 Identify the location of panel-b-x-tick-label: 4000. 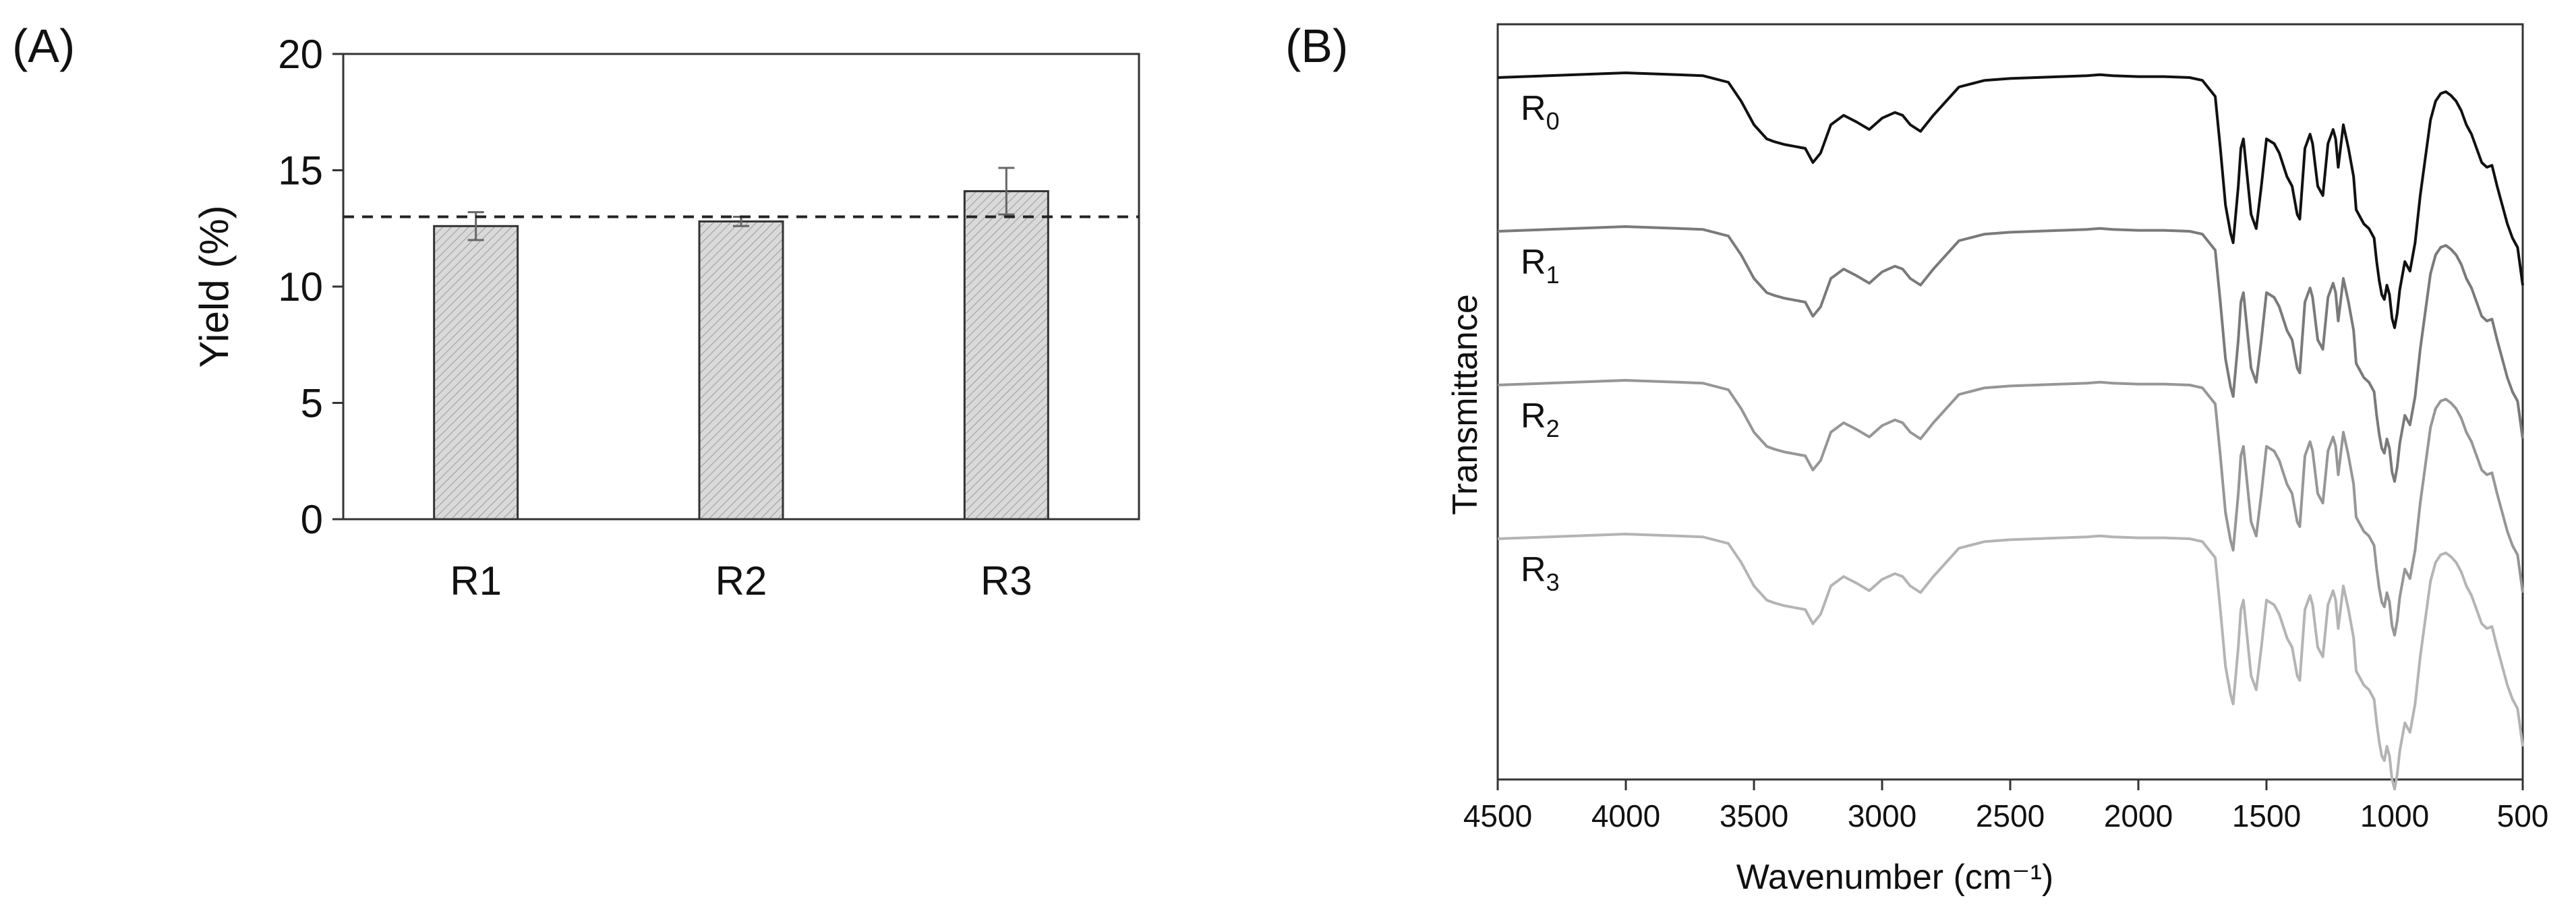
(1625, 815).